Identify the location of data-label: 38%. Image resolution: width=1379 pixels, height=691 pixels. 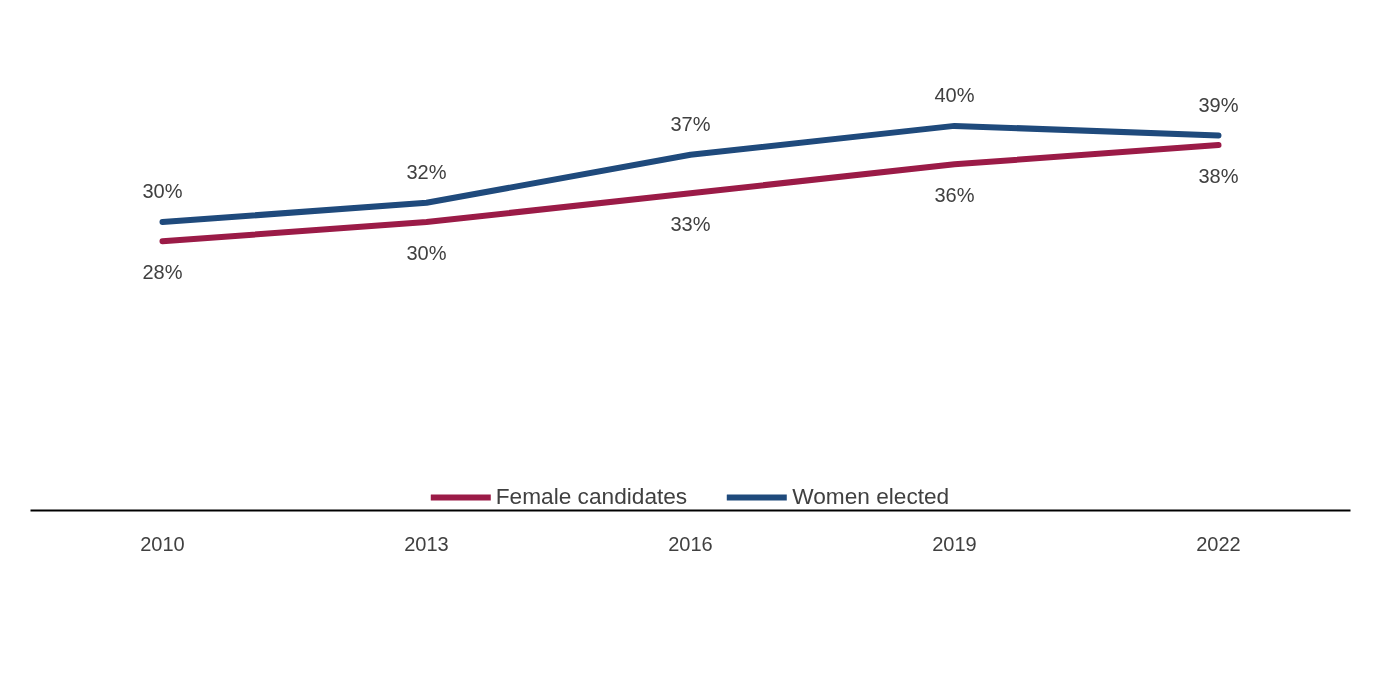
(1218, 176).